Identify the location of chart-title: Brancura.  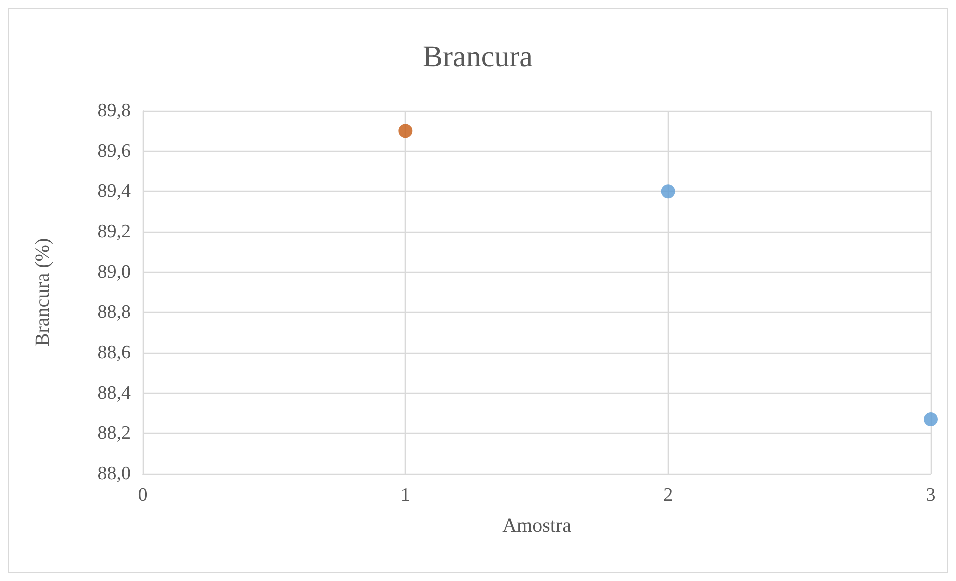
(478, 57).